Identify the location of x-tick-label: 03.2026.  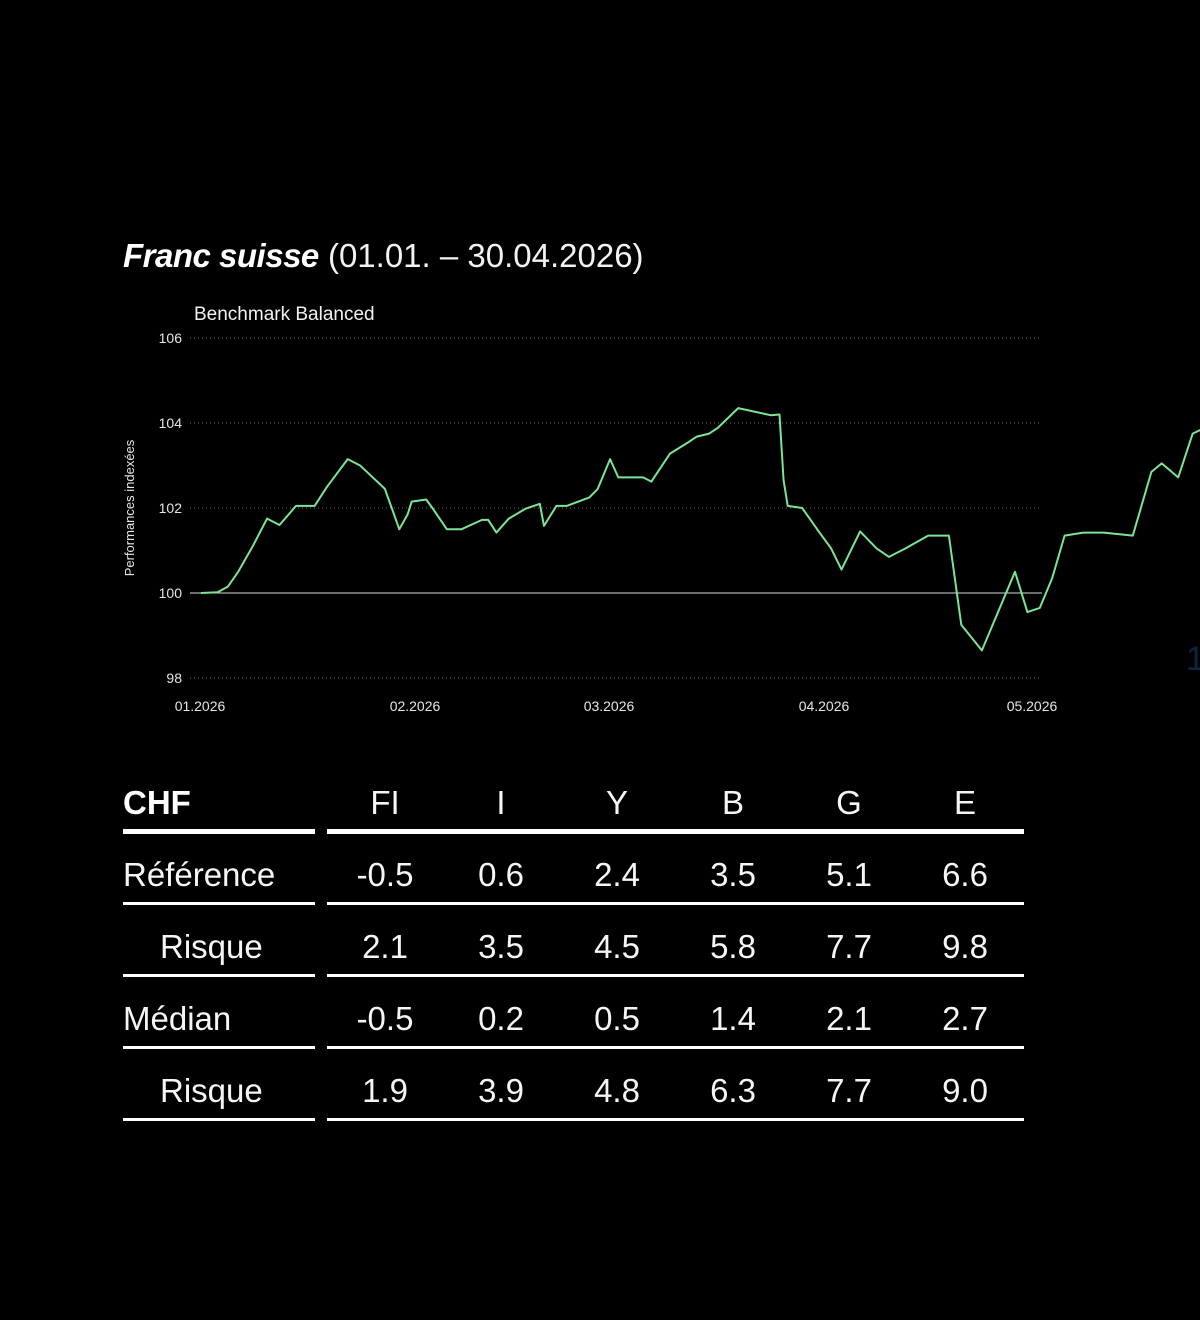
(609, 706).